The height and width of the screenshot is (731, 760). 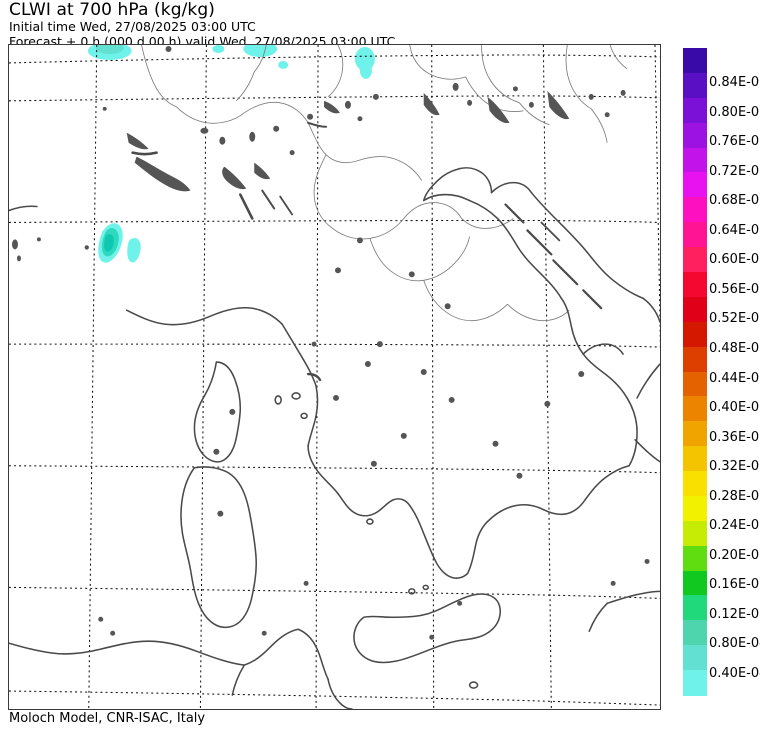 What do you see at coordinates (734, 673) in the screenshot?
I see `colorbar-tick-label: 0.40E-04` at bounding box center [734, 673].